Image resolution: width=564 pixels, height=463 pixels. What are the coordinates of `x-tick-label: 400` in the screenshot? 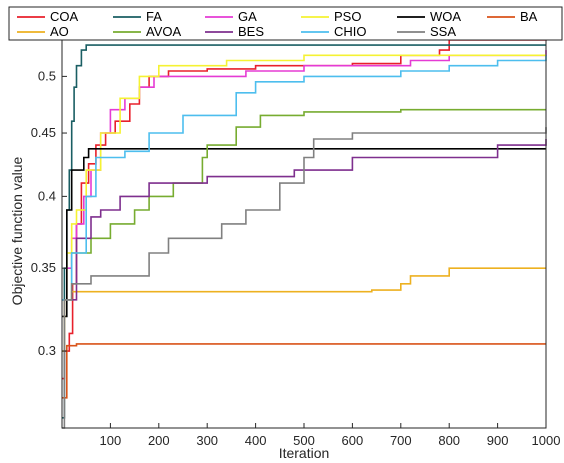 It's located at (256, 440).